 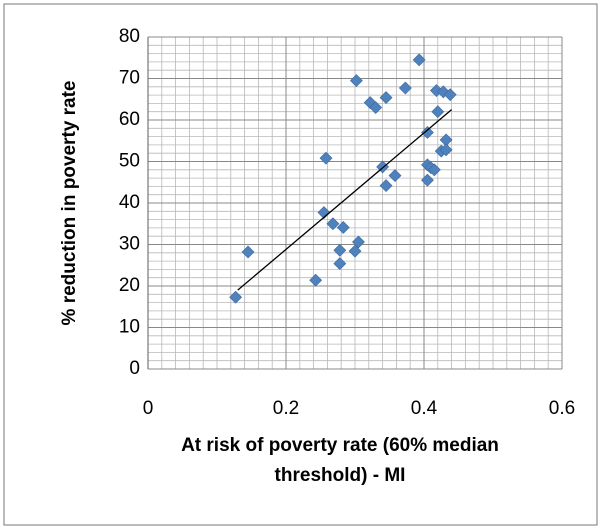 I want to click on y-tick-label: 60, so click(x=129, y=119).